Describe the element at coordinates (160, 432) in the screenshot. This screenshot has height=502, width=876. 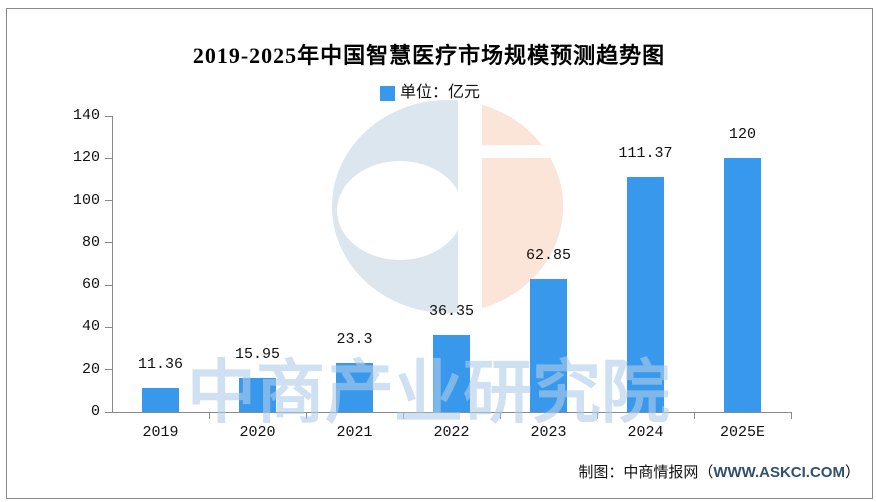
I see `x-category-label: 2019` at that location.